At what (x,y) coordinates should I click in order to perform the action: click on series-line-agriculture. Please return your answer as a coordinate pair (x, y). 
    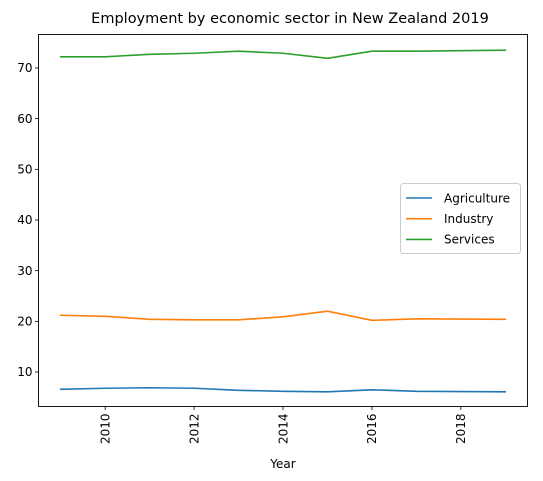
    Looking at the image, I should click on (283, 390).